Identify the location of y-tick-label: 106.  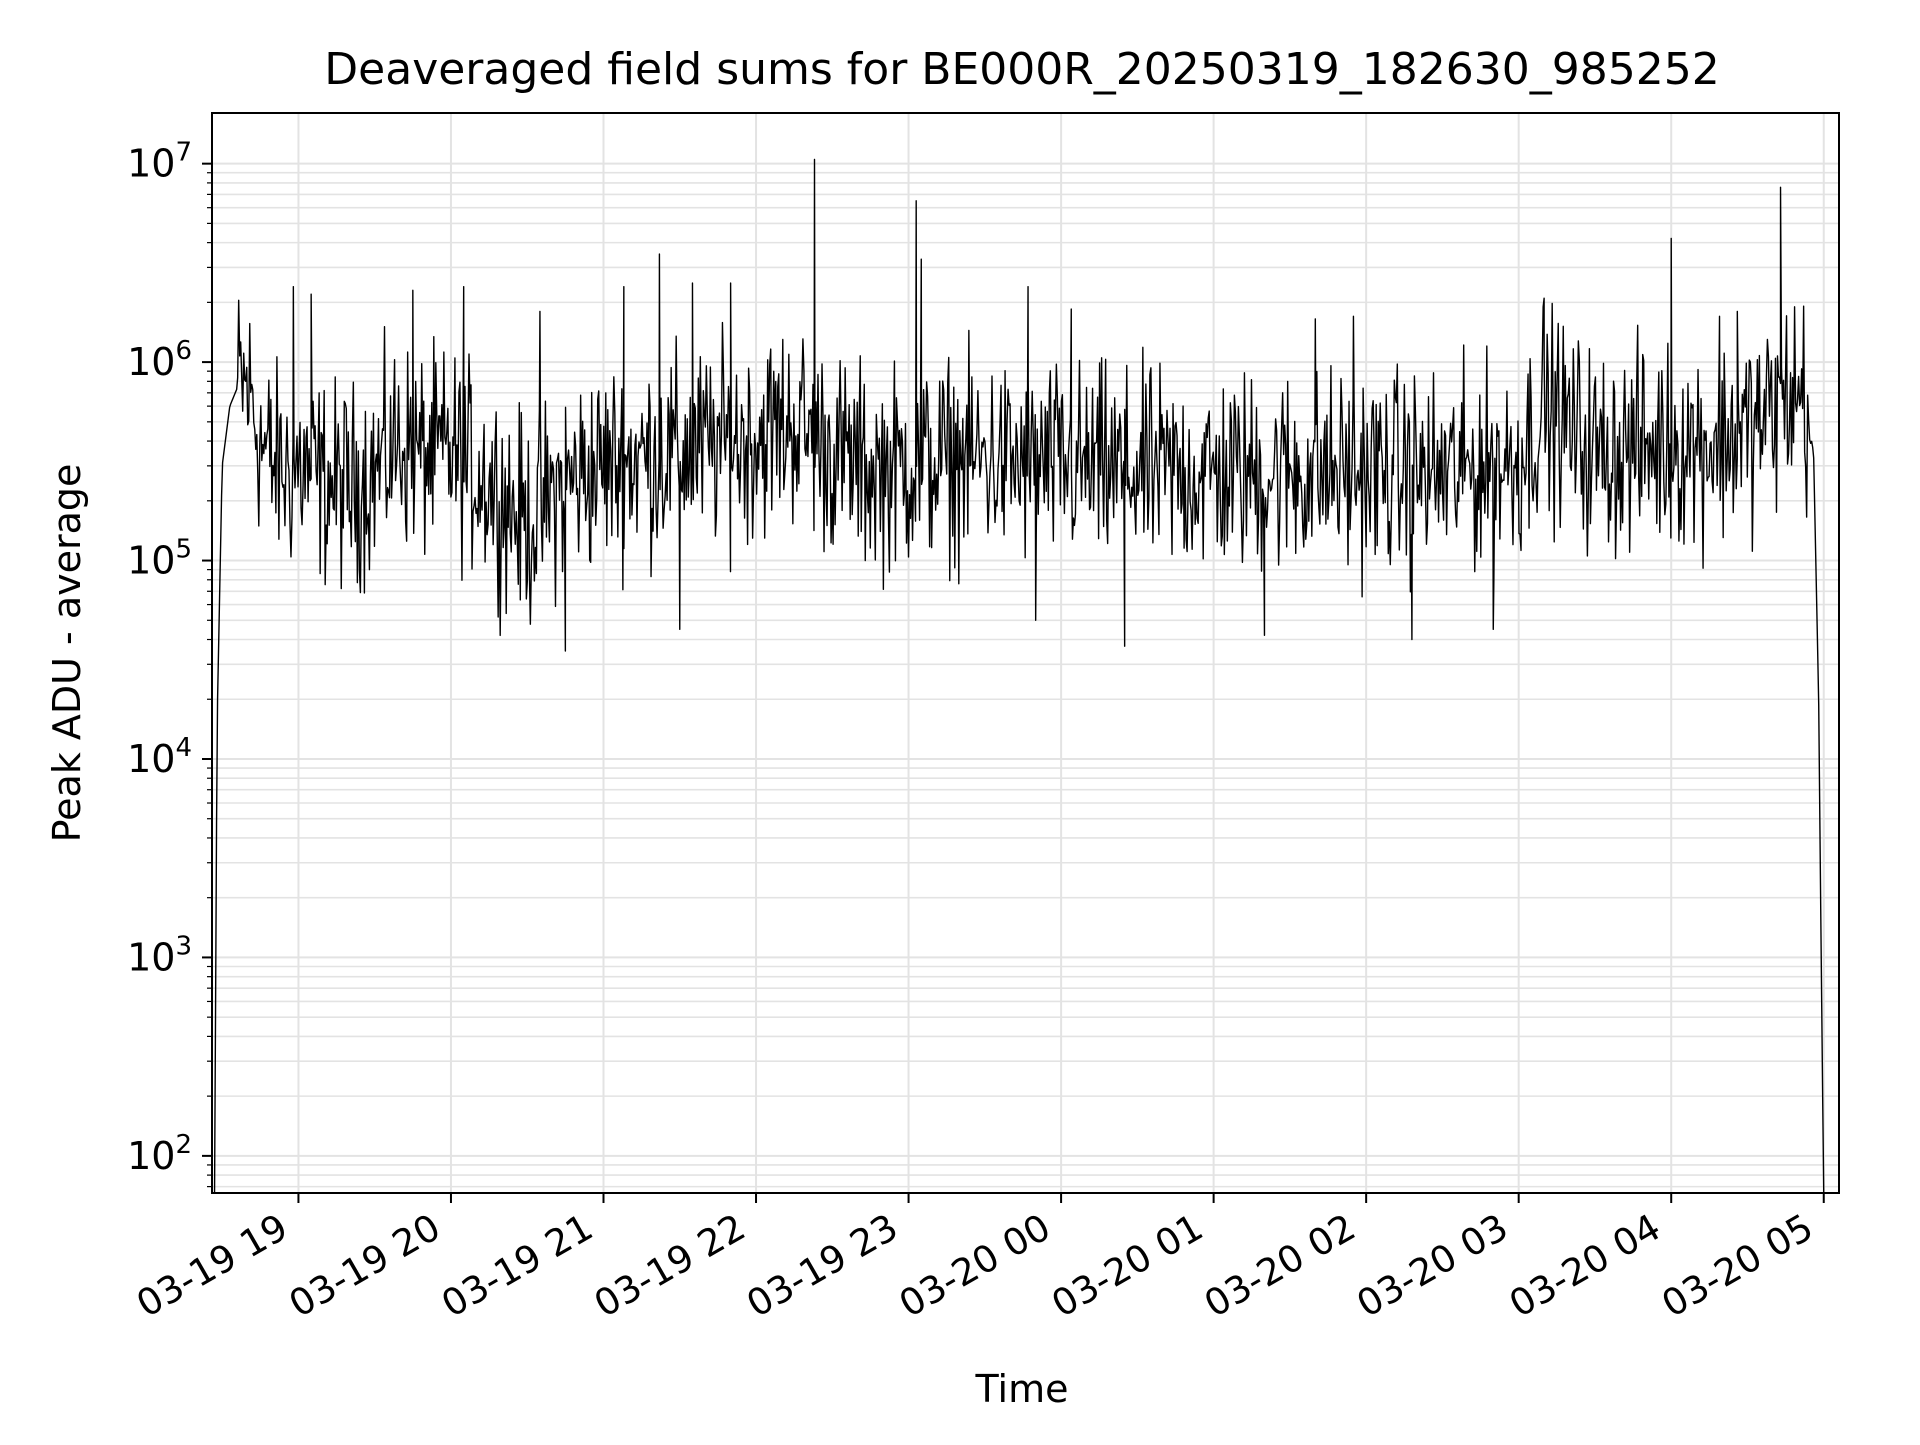
(159, 360).